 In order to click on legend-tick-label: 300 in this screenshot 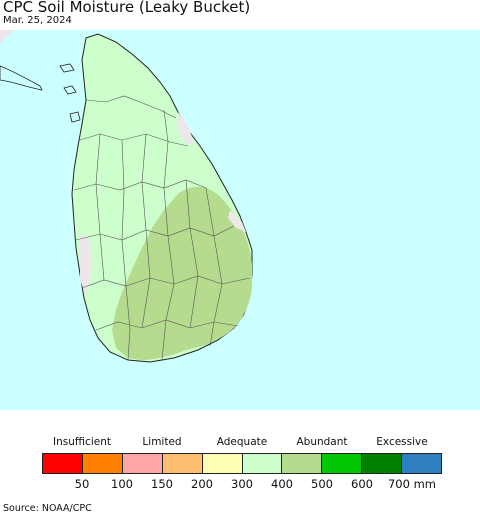, I will do `click(242, 484)`.